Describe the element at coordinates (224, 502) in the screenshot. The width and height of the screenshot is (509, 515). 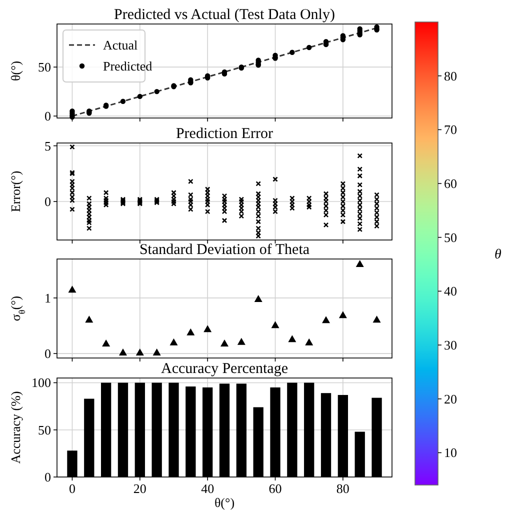
I see `x-axis-title: θ(°)` at that location.